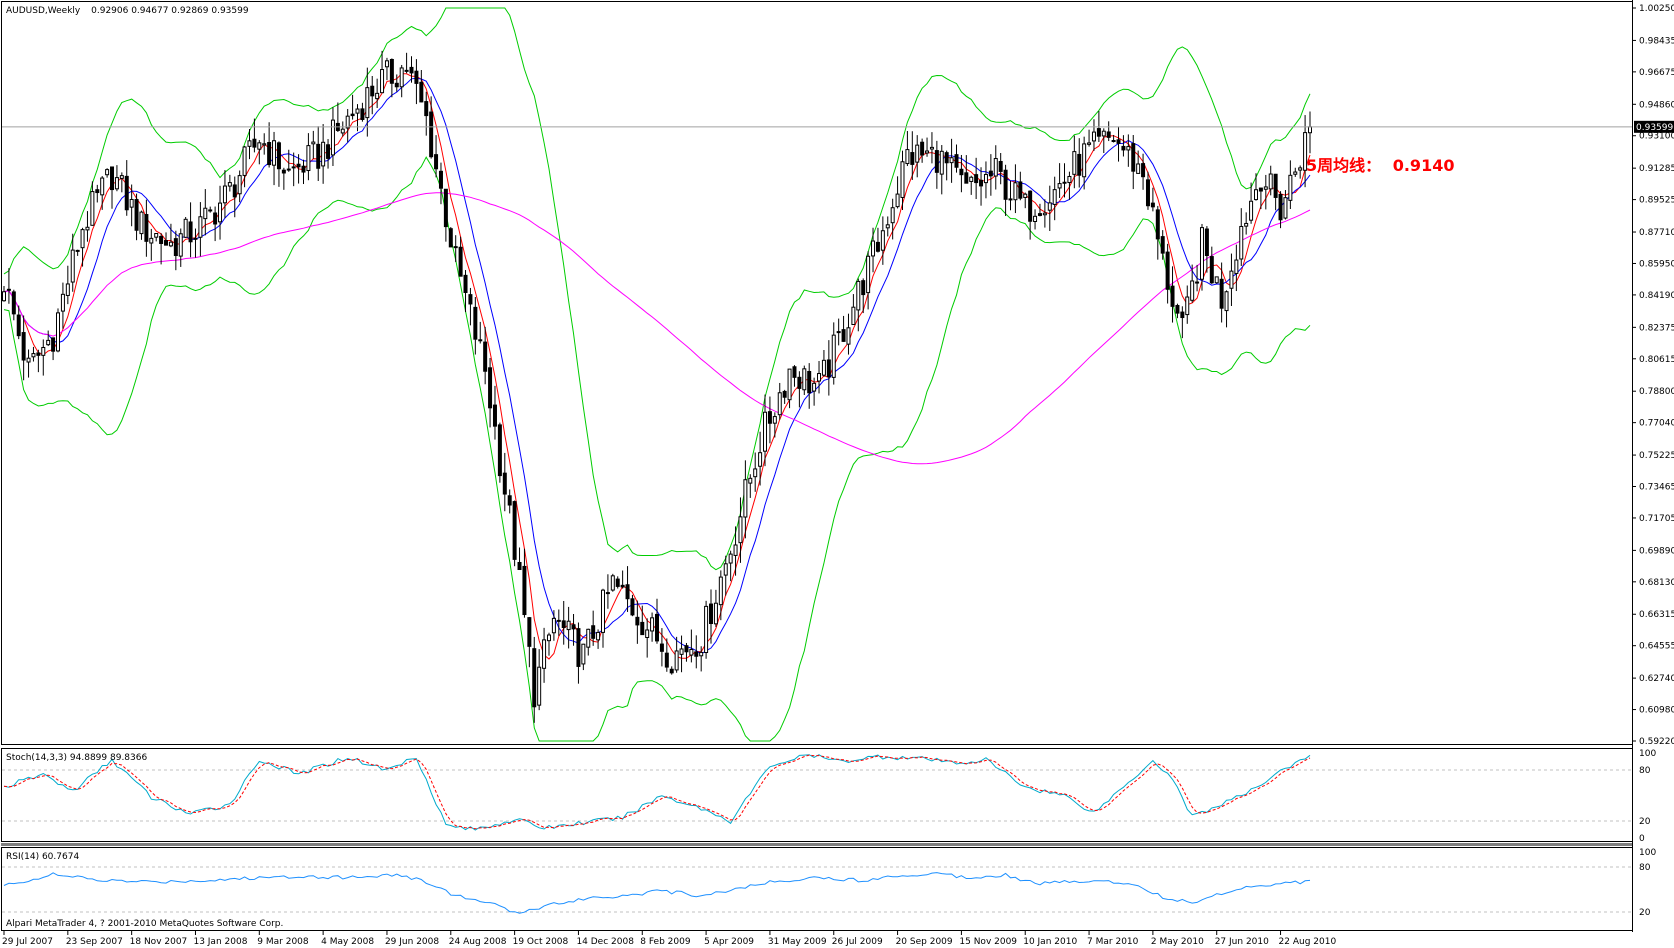 The width and height of the screenshot is (1674, 948). I want to click on ma5-annotation-label: 5周均线：, so click(1343, 165).